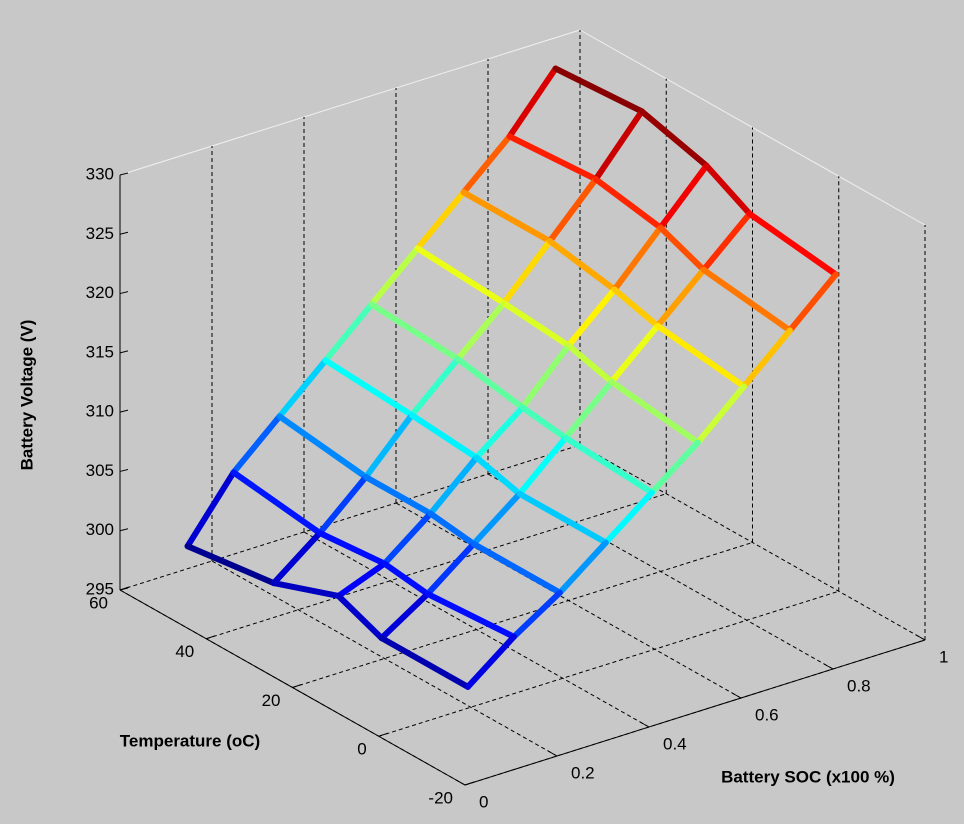 The width and height of the screenshot is (964, 824). I want to click on y-tick-label: 60, so click(98, 602).